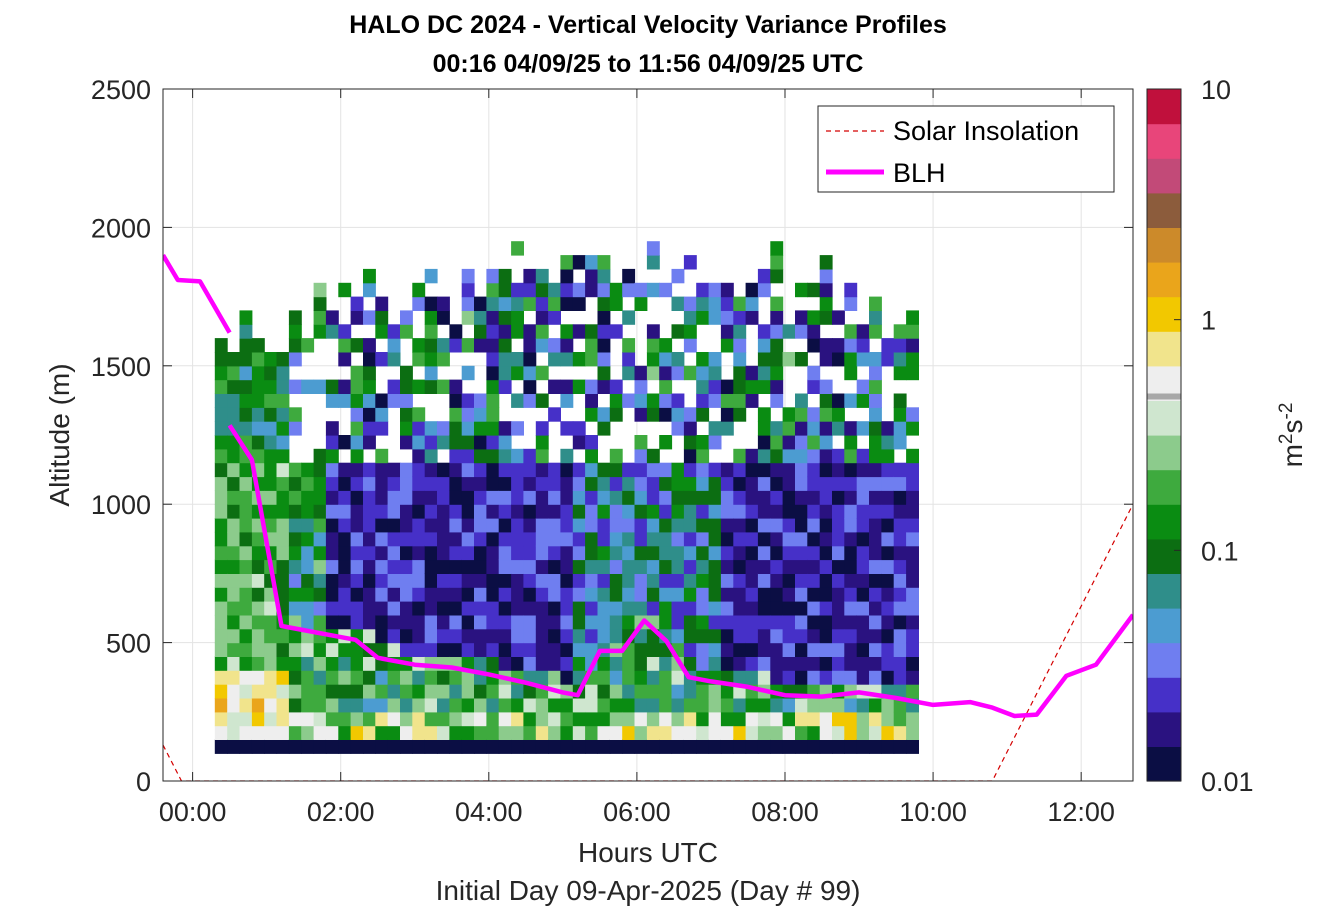 The width and height of the screenshot is (1343, 911). Describe the element at coordinates (648, 890) in the screenshot. I see `x-axis-label-day: Initial Day 09-Apr-2025 (Day # 99)` at that location.